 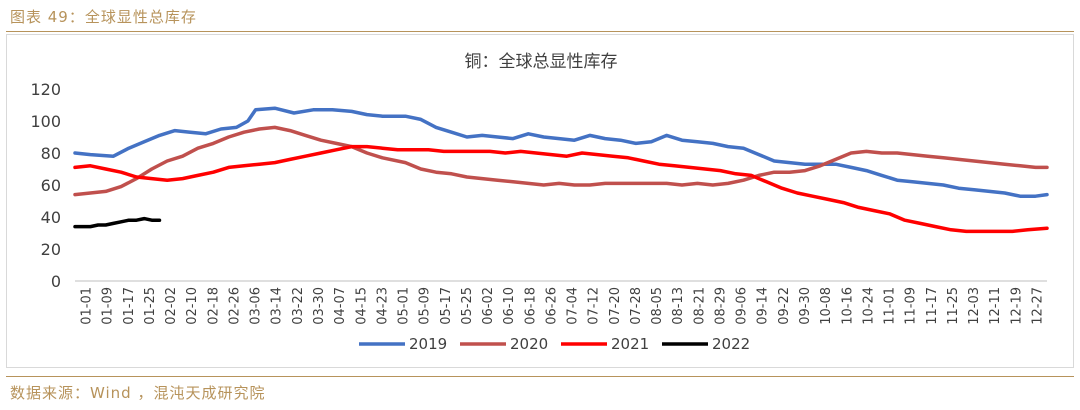 I want to click on y-tick-label: 100, so click(x=45, y=121).